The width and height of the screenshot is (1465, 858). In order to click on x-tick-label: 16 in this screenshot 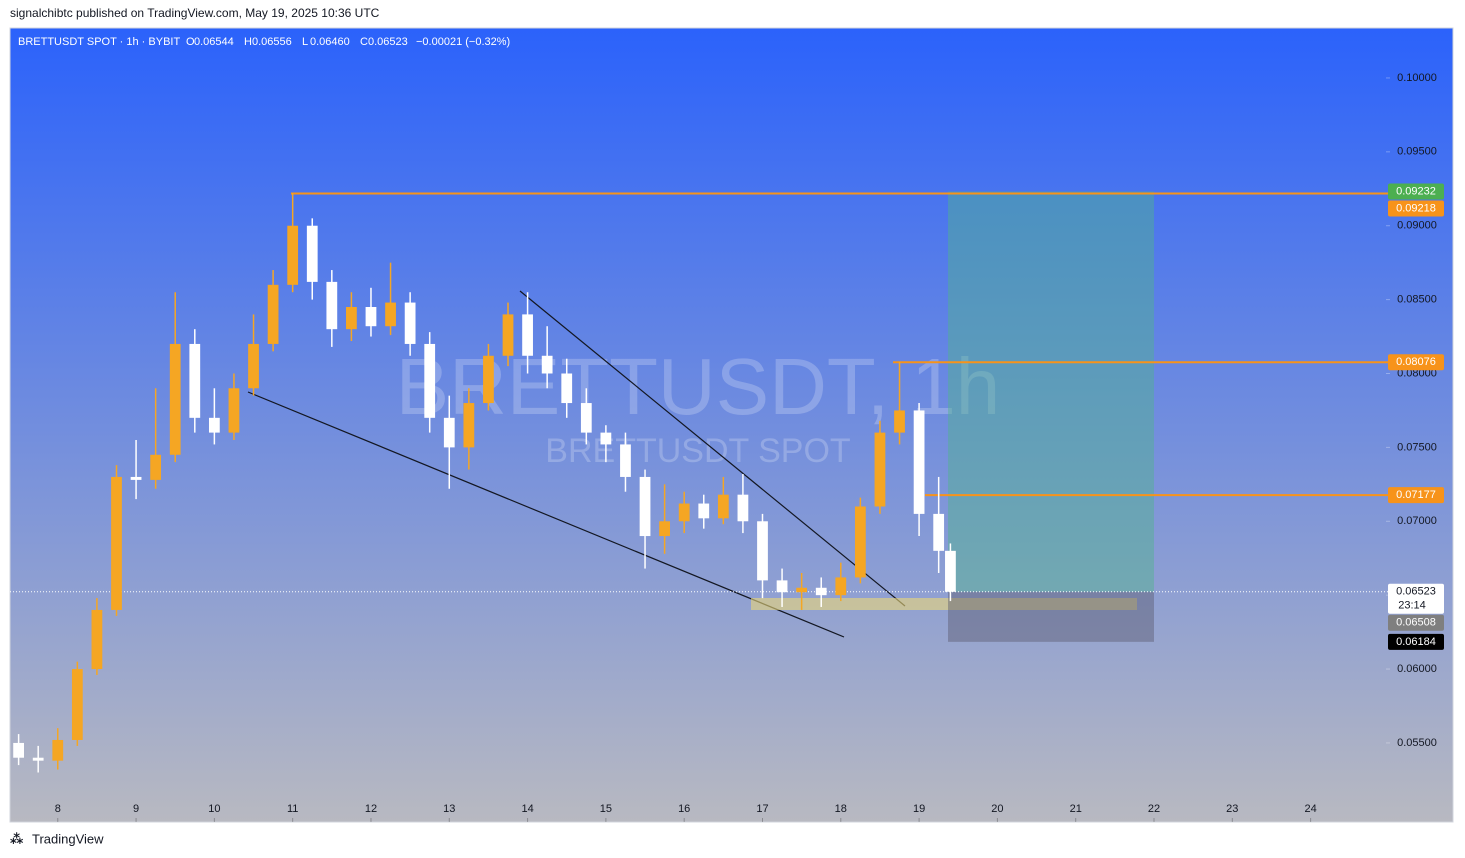, I will do `click(684, 809)`.